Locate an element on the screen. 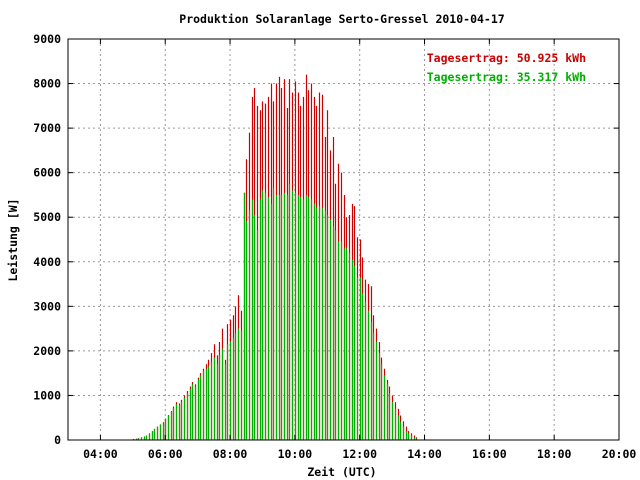  x-tick-label: 14:00 is located at coordinates (424, 454).